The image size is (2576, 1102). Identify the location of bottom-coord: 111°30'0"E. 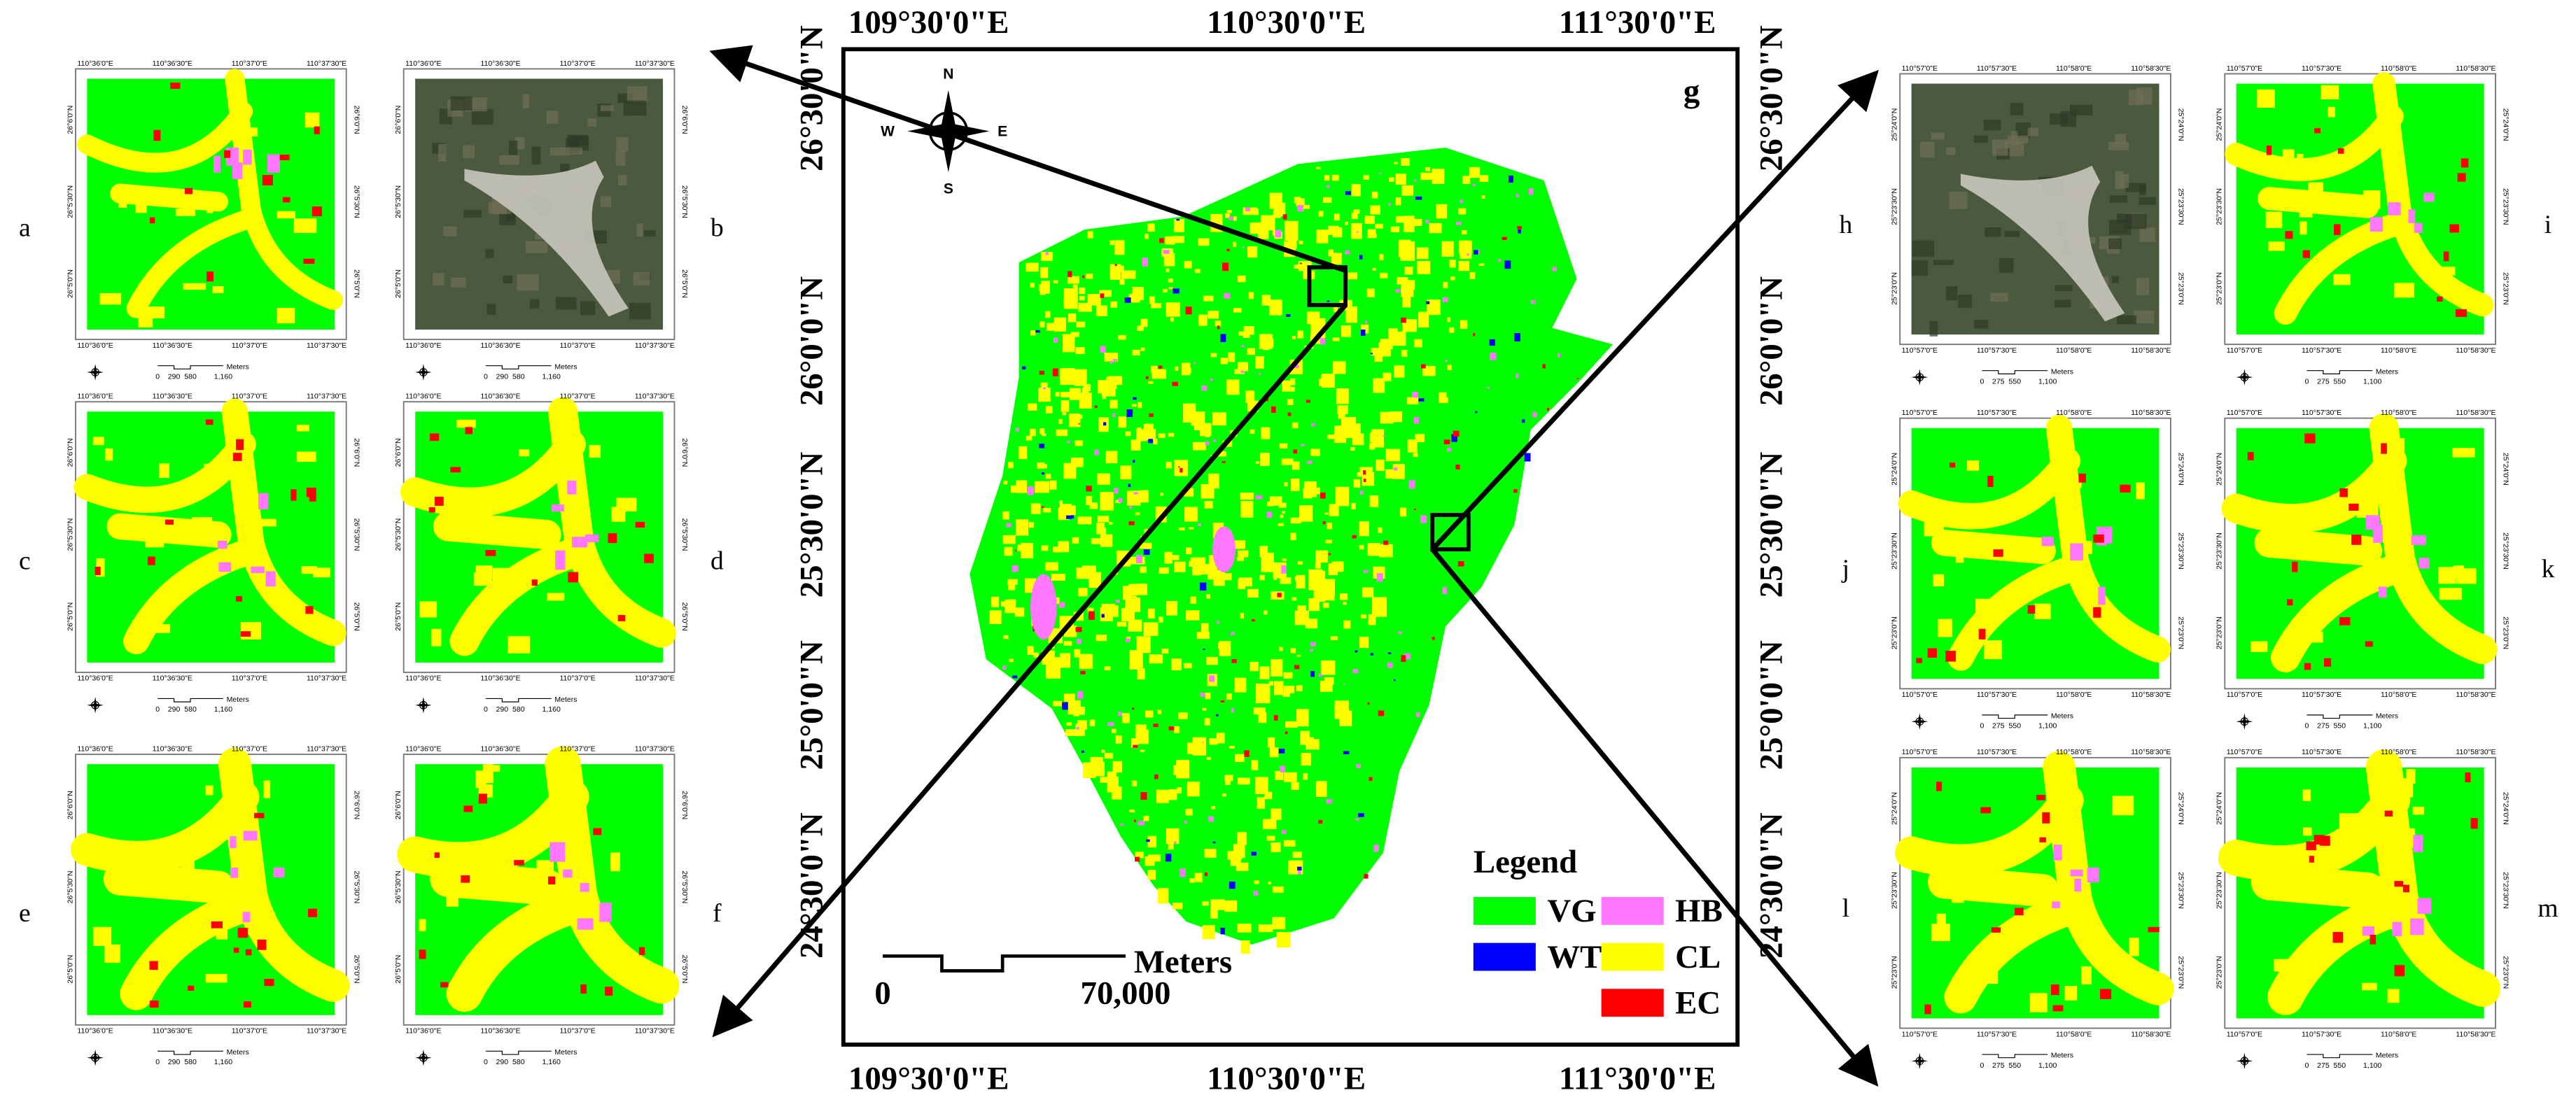
(1637, 1078).